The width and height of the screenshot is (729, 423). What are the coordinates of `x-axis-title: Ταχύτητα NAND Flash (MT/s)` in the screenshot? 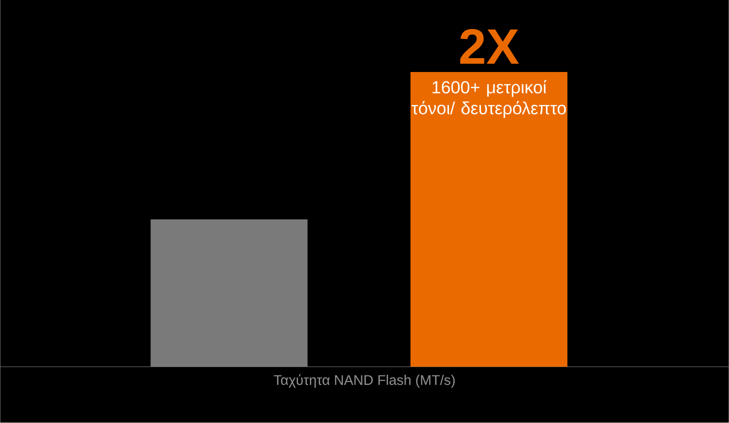 It's located at (364, 381).